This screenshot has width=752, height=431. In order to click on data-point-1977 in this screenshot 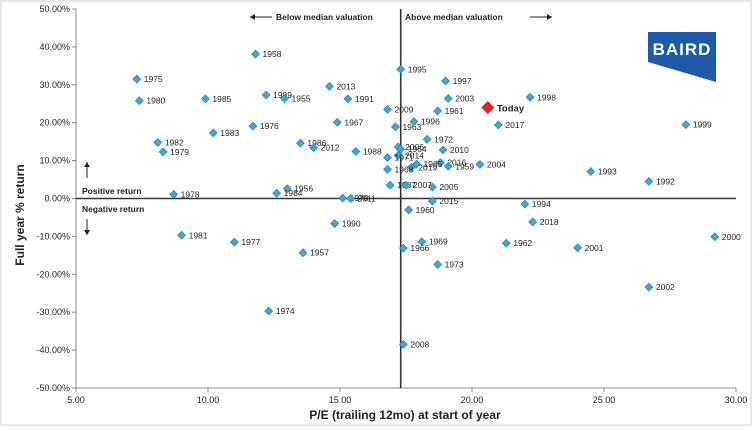, I will do `click(234, 242)`.